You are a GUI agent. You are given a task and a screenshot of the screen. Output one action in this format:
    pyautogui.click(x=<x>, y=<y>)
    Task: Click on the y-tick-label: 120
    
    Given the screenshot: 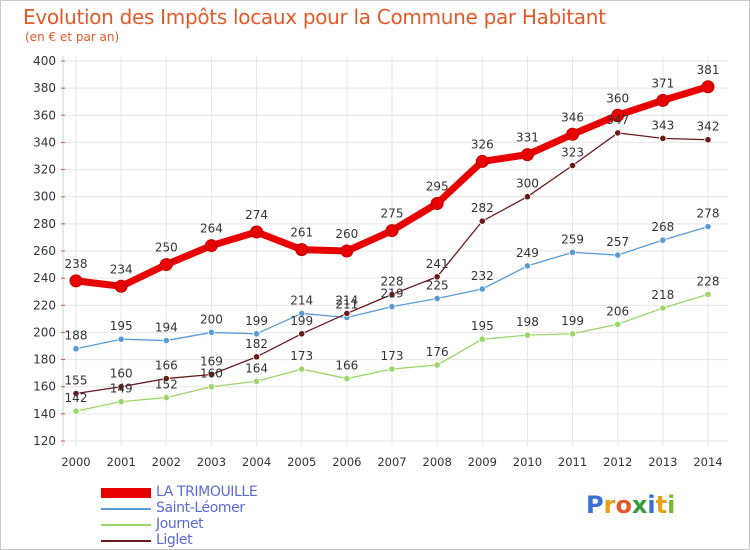 What is the action you would take?
    pyautogui.click(x=44, y=441)
    